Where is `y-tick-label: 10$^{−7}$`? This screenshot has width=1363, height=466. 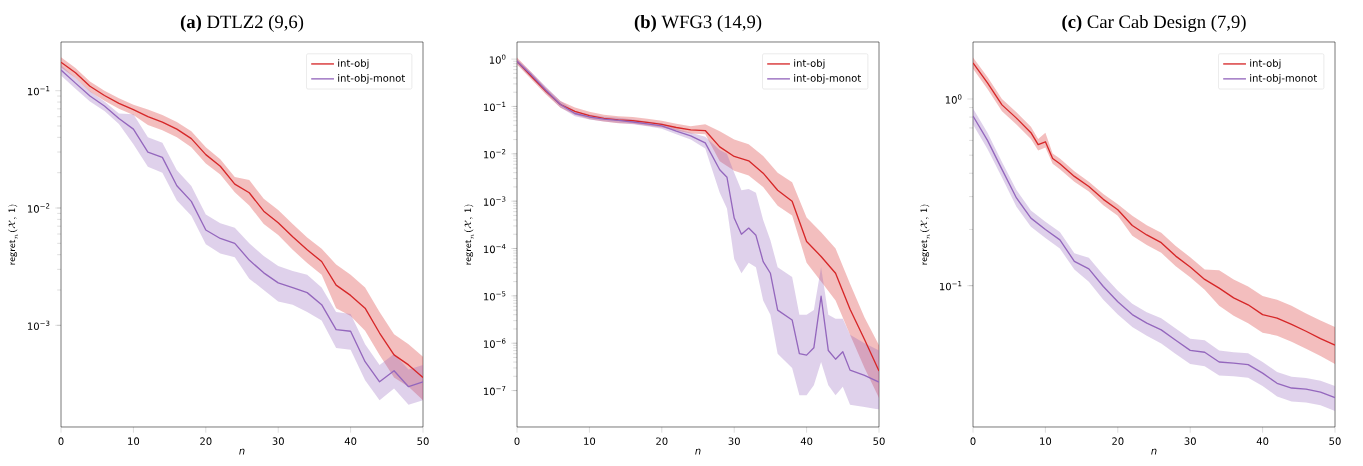
y-tick-label: 10$^{−7}$ is located at coordinates (495, 390).